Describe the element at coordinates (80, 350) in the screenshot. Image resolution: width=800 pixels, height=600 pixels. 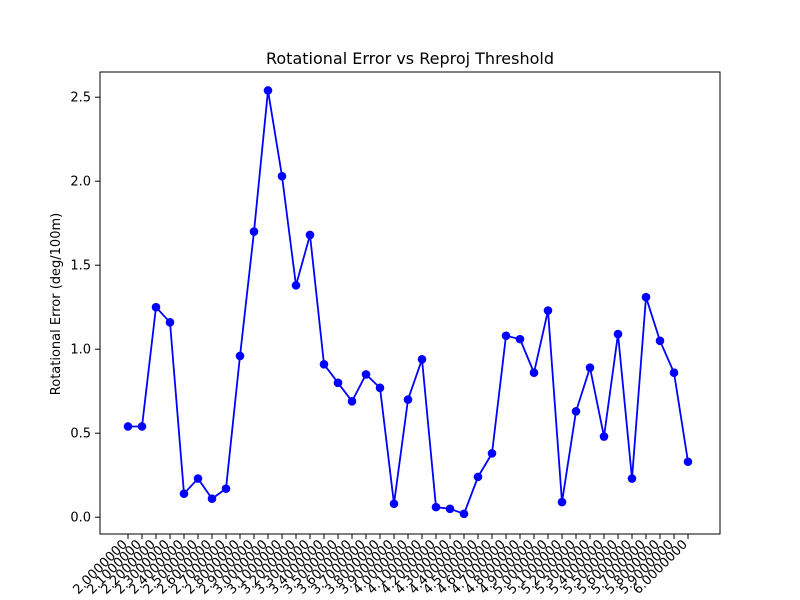
I see `y-tick-label: 1.0` at that location.